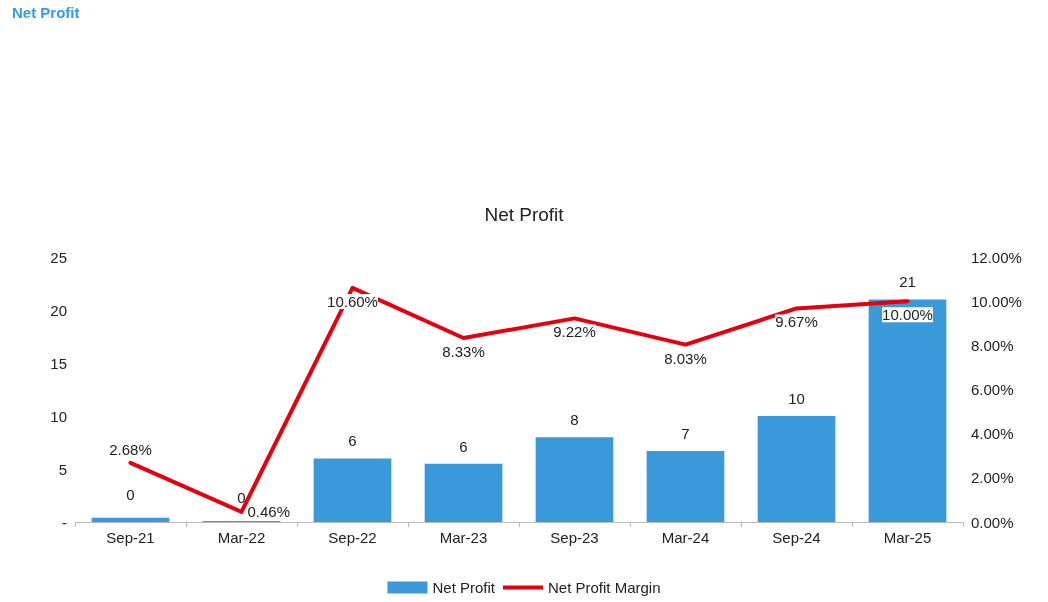  Describe the element at coordinates (992, 434) in the screenshot. I see `y2-tick-label: 4.00%` at that location.